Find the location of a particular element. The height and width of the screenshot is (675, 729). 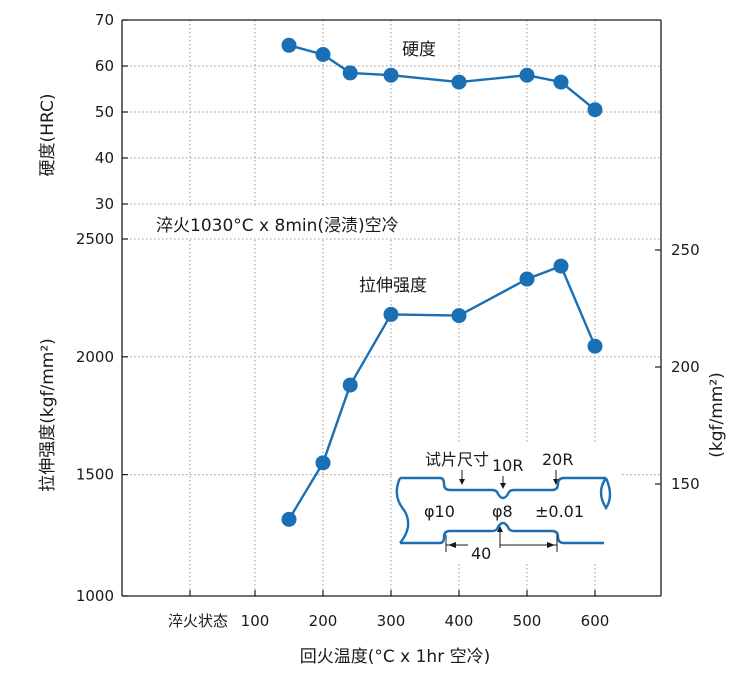

x-tick-label: 300 is located at coordinates (391, 621).